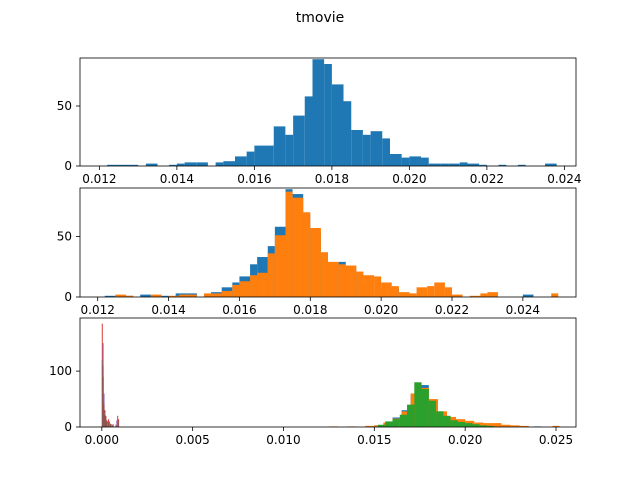 Image resolution: width=640 pixels, height=480 pixels. Describe the element at coordinates (239, 310) in the screenshot. I see `x-tick-label: 0.016` at that location.